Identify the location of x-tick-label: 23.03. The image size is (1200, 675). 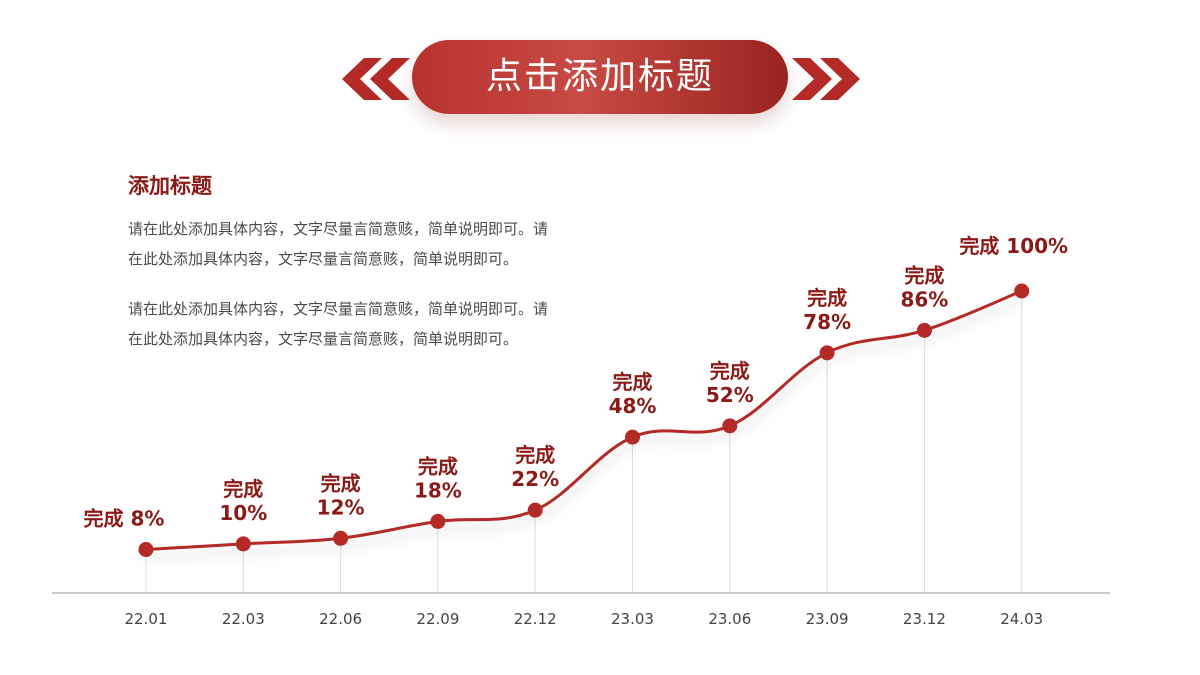
(632, 619).